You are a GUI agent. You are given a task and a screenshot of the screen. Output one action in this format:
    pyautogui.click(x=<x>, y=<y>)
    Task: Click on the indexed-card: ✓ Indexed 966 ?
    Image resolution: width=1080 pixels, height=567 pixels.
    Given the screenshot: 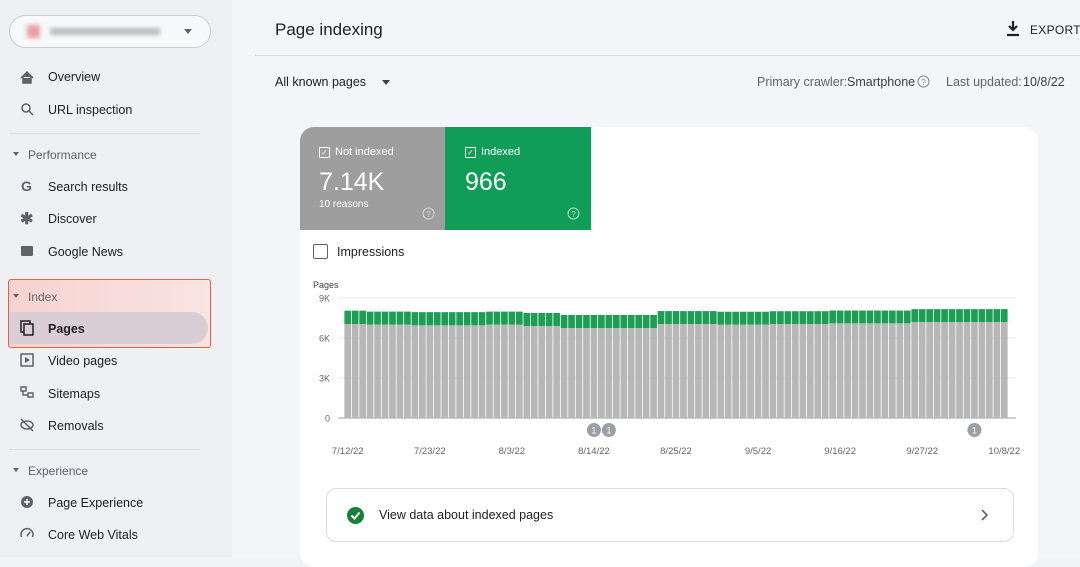 What is the action you would take?
    pyautogui.click(x=518, y=178)
    